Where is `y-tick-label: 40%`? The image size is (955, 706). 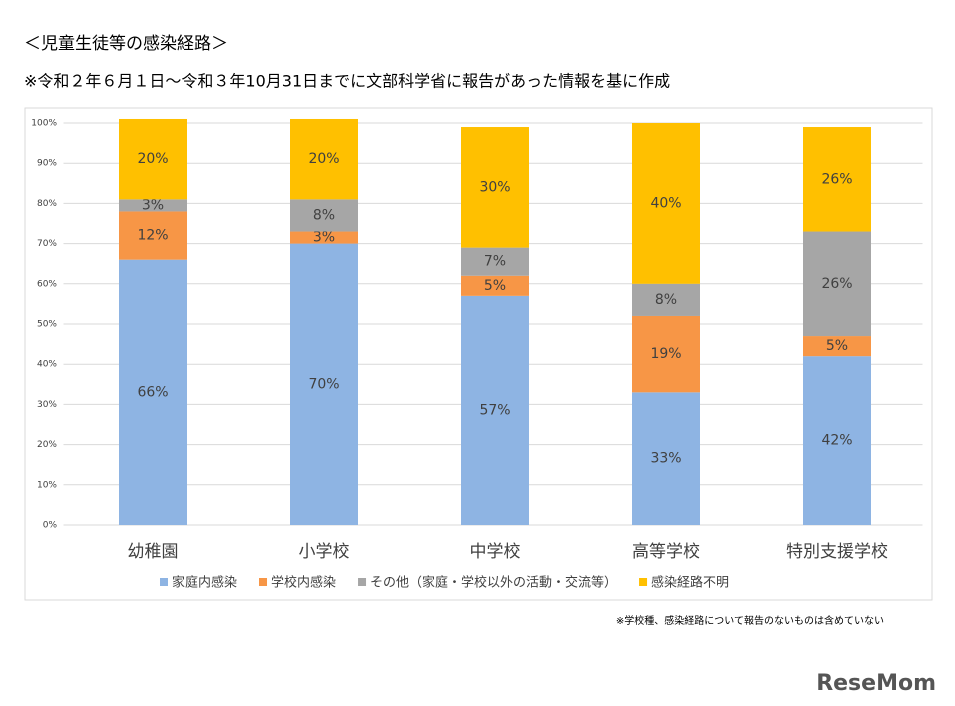
y-tick-label: 40% is located at coordinates (47, 365).